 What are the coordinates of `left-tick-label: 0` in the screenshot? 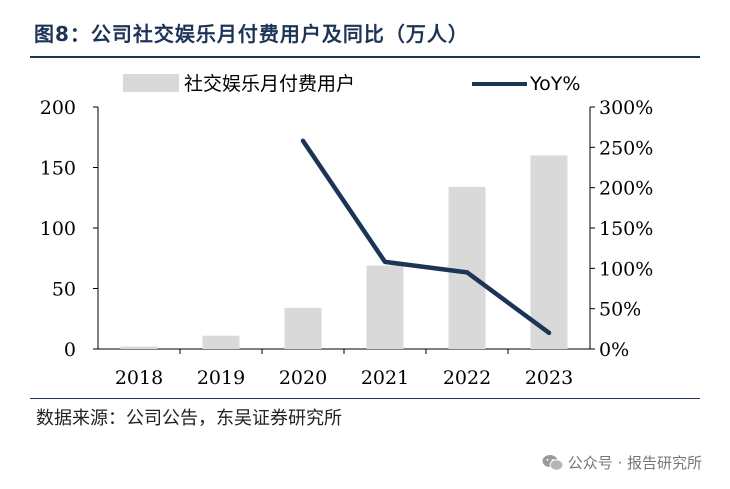 It's located at (70, 350).